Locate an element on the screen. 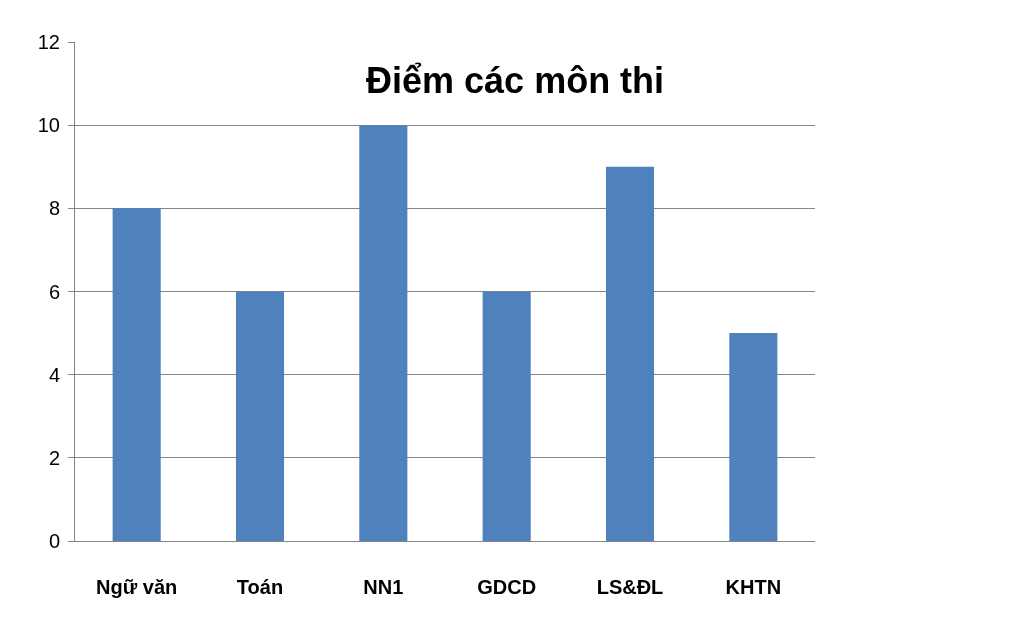 The image size is (1024, 642). y-tick-label: 8 is located at coordinates (54, 208).